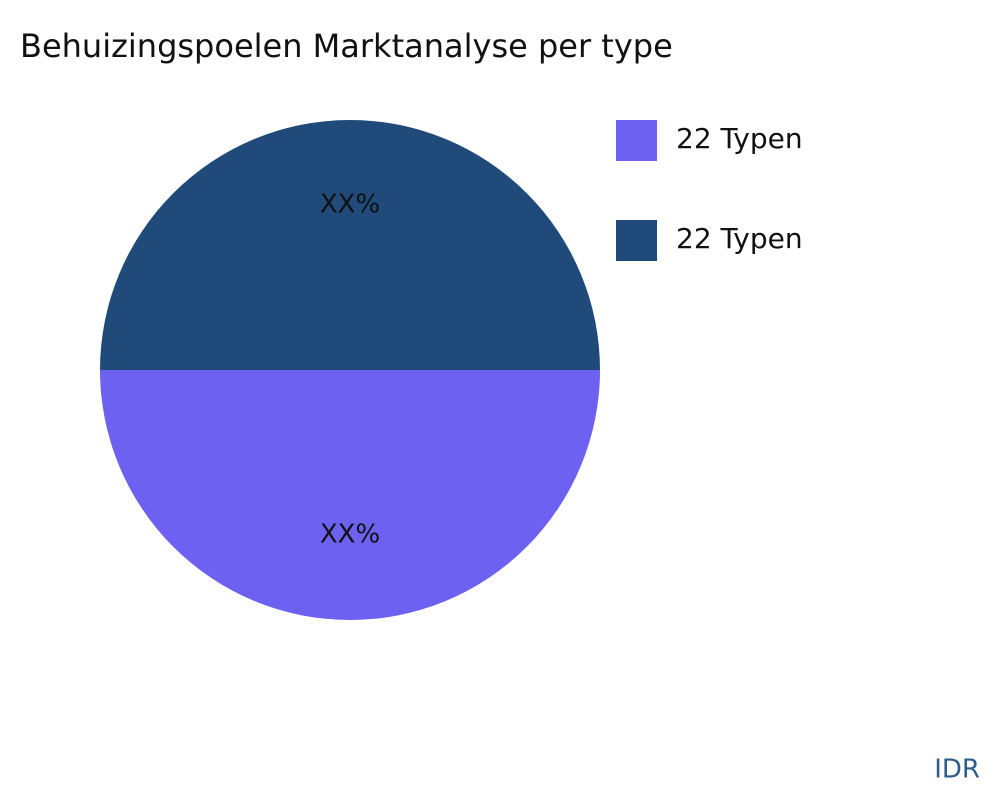 The image size is (1000, 800). Describe the element at coordinates (346, 46) in the screenshot. I see `chart-title: Behuizingspoelen Marktanalyse per type` at that location.